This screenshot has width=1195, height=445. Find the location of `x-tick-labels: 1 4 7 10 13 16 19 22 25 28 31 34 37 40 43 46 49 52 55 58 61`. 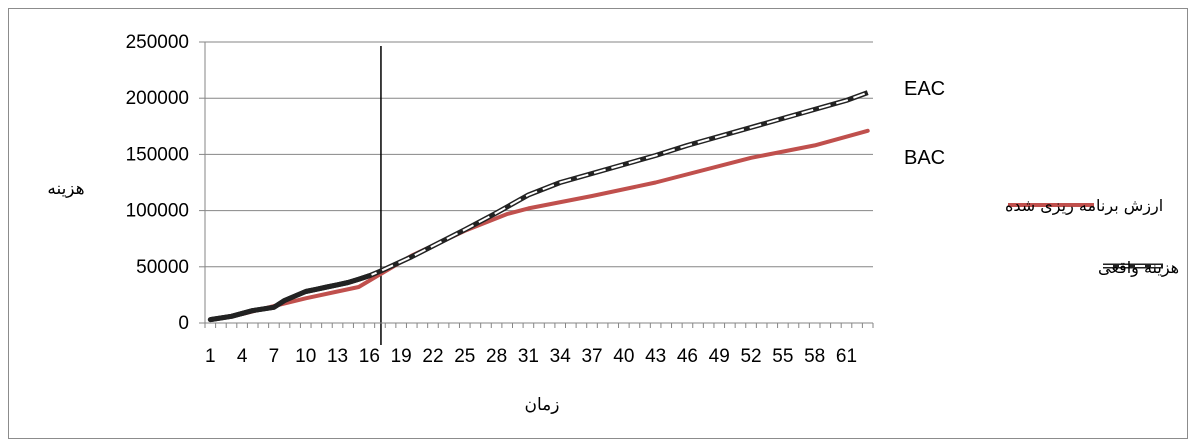

x-tick-labels: 1 4 7 10 13 16 19 22 25 28 31 34 37 40 43 46 49 52 55 58 61 is located at coordinates (531, 356).